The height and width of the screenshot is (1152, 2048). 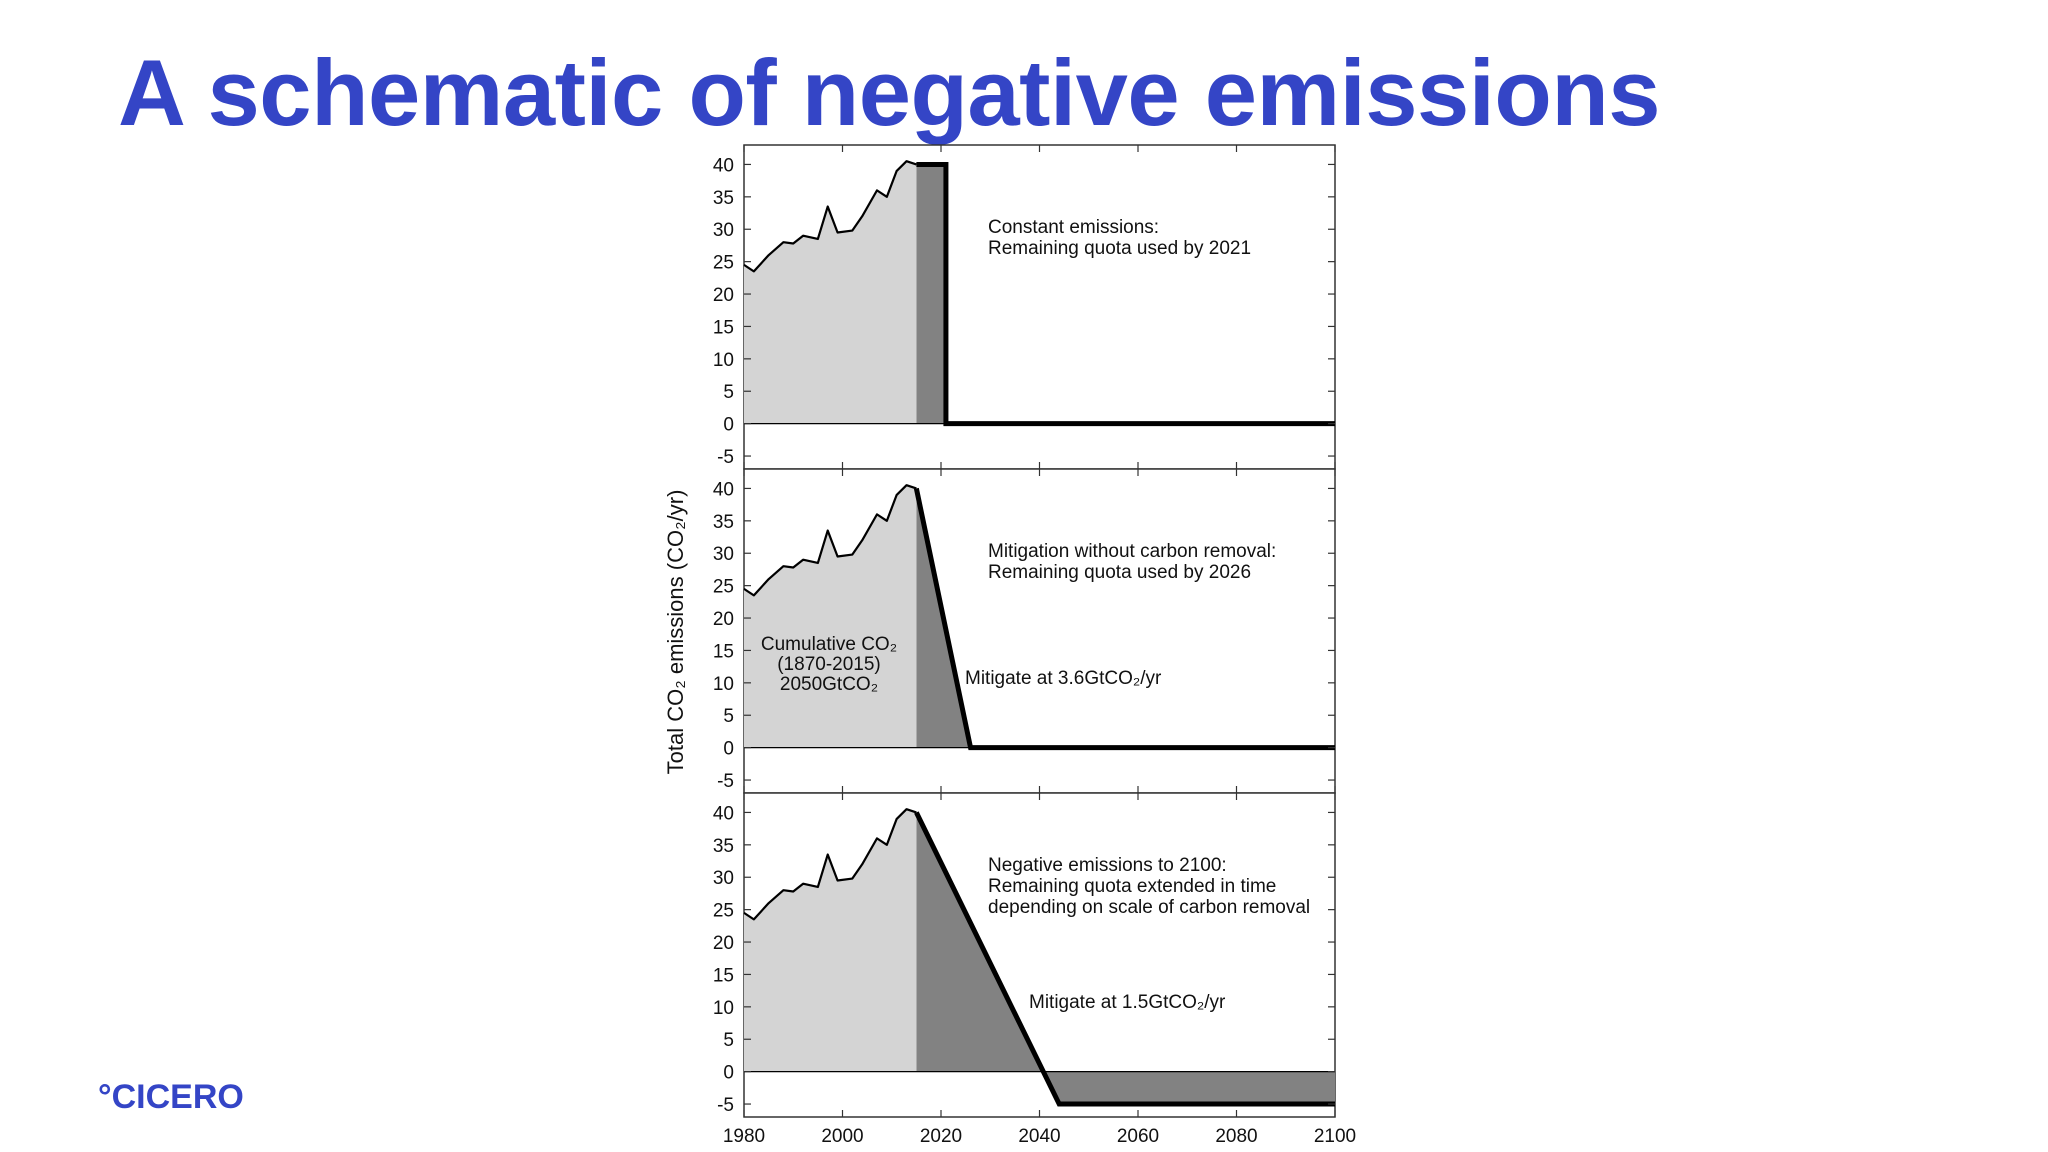 What do you see at coordinates (744, 1136) in the screenshot?
I see `x-tick-label: 1980` at bounding box center [744, 1136].